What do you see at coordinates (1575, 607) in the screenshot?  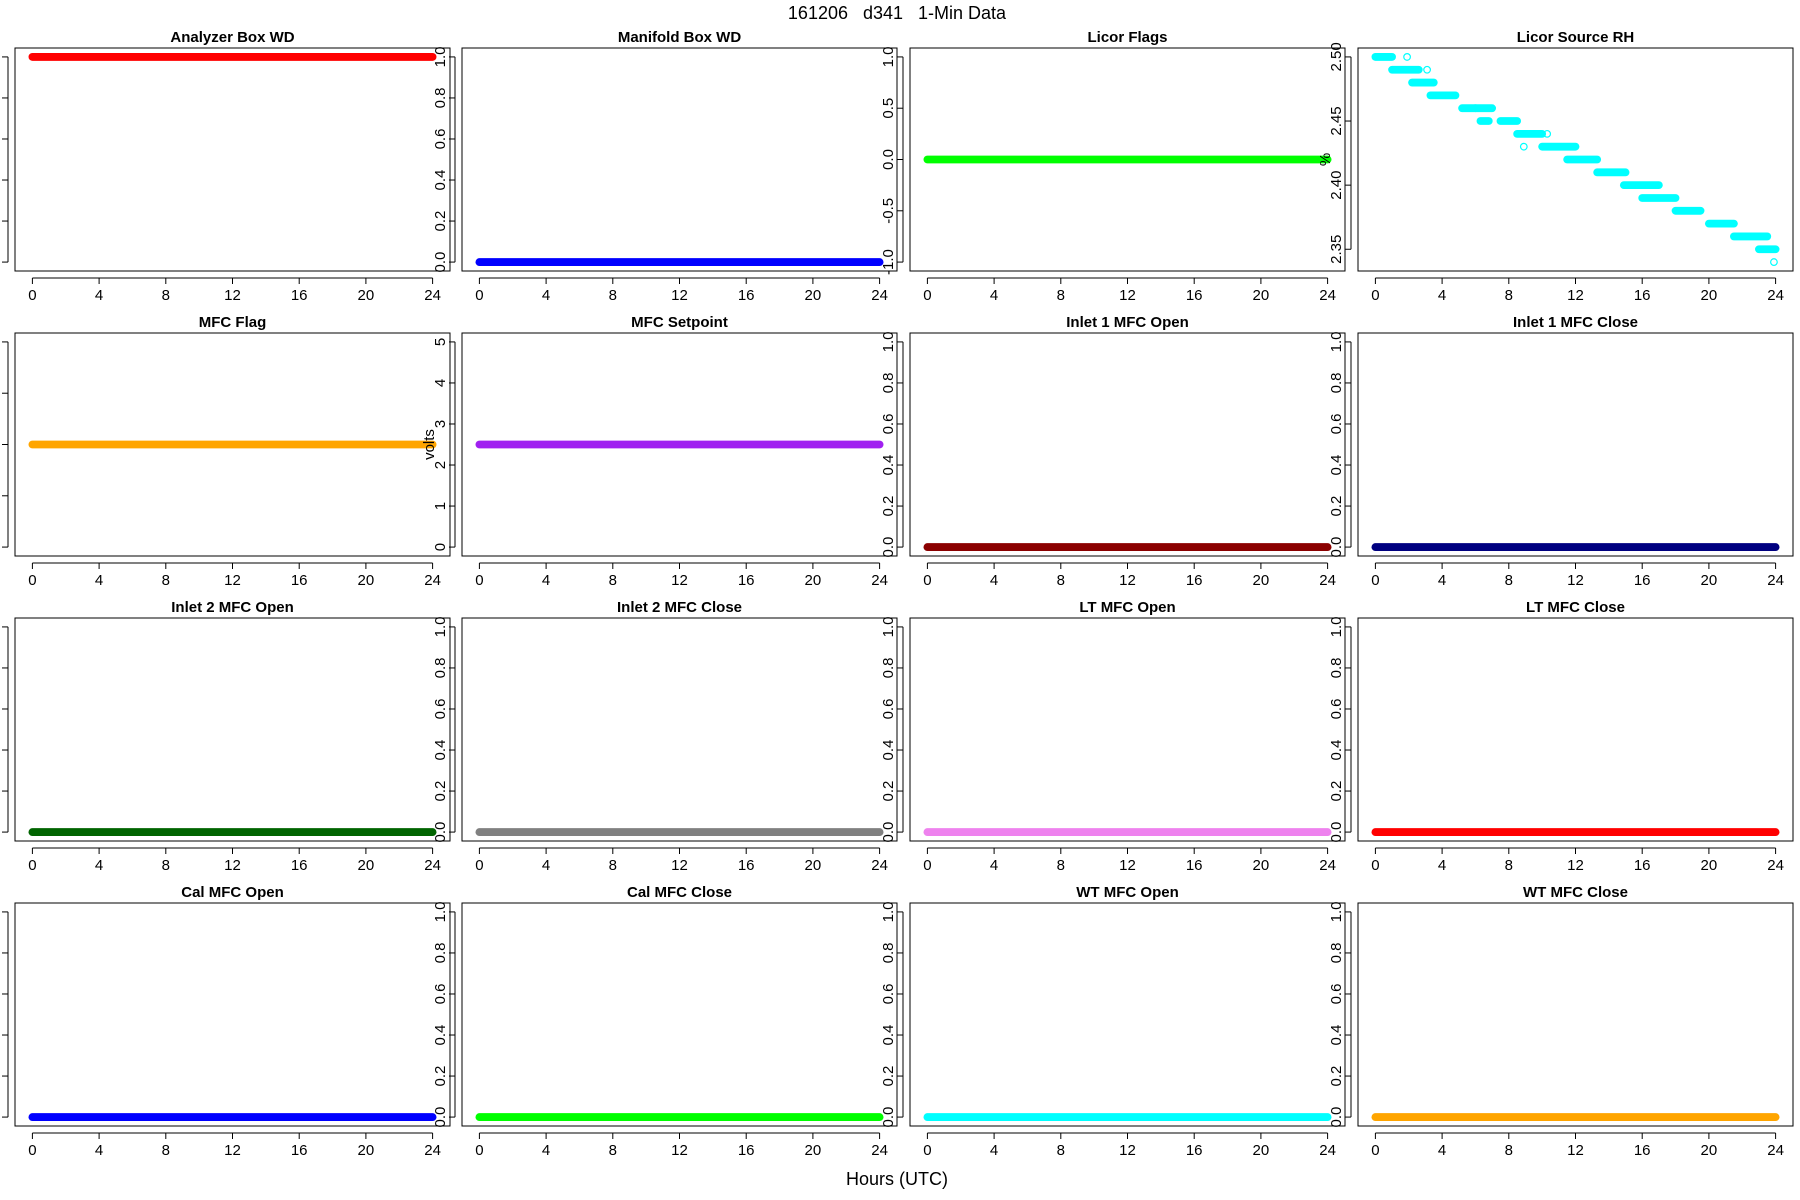 I see `panel-title: LT MFC Close` at bounding box center [1575, 607].